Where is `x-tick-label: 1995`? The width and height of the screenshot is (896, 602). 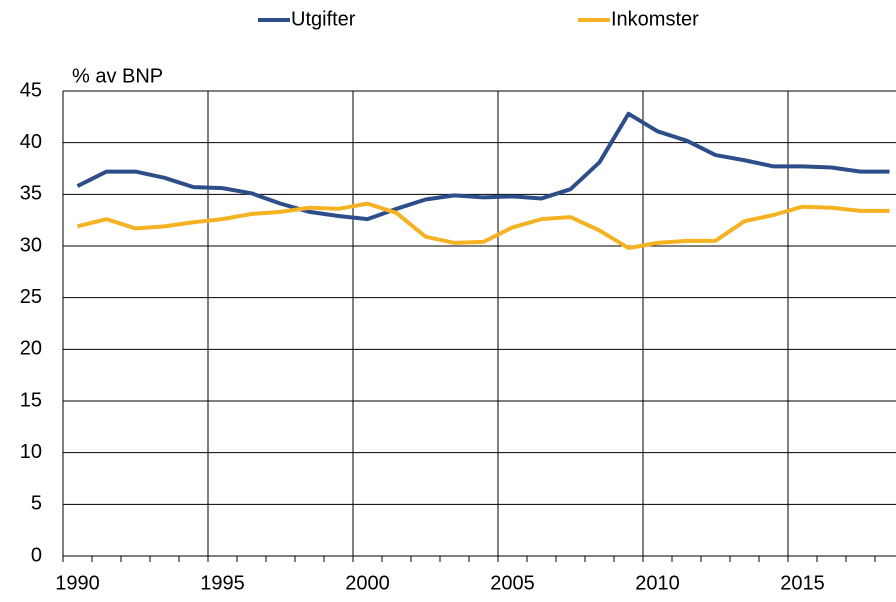
x-tick-label: 1995 is located at coordinates (222, 583).